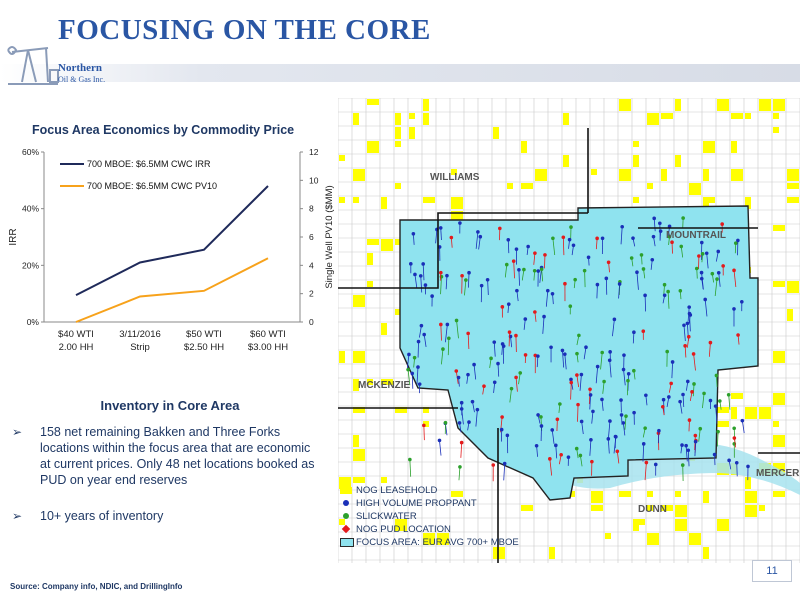 The image size is (800, 600). I want to click on bullet-item: ➢ 10+ years of inventory, so click(167, 516).